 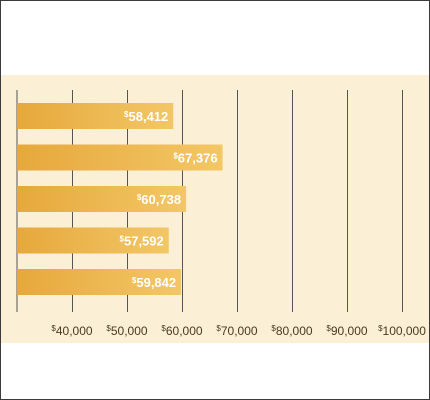 What do you see at coordinates (291, 331) in the screenshot?
I see `x-tick-label: $80,000` at bounding box center [291, 331].